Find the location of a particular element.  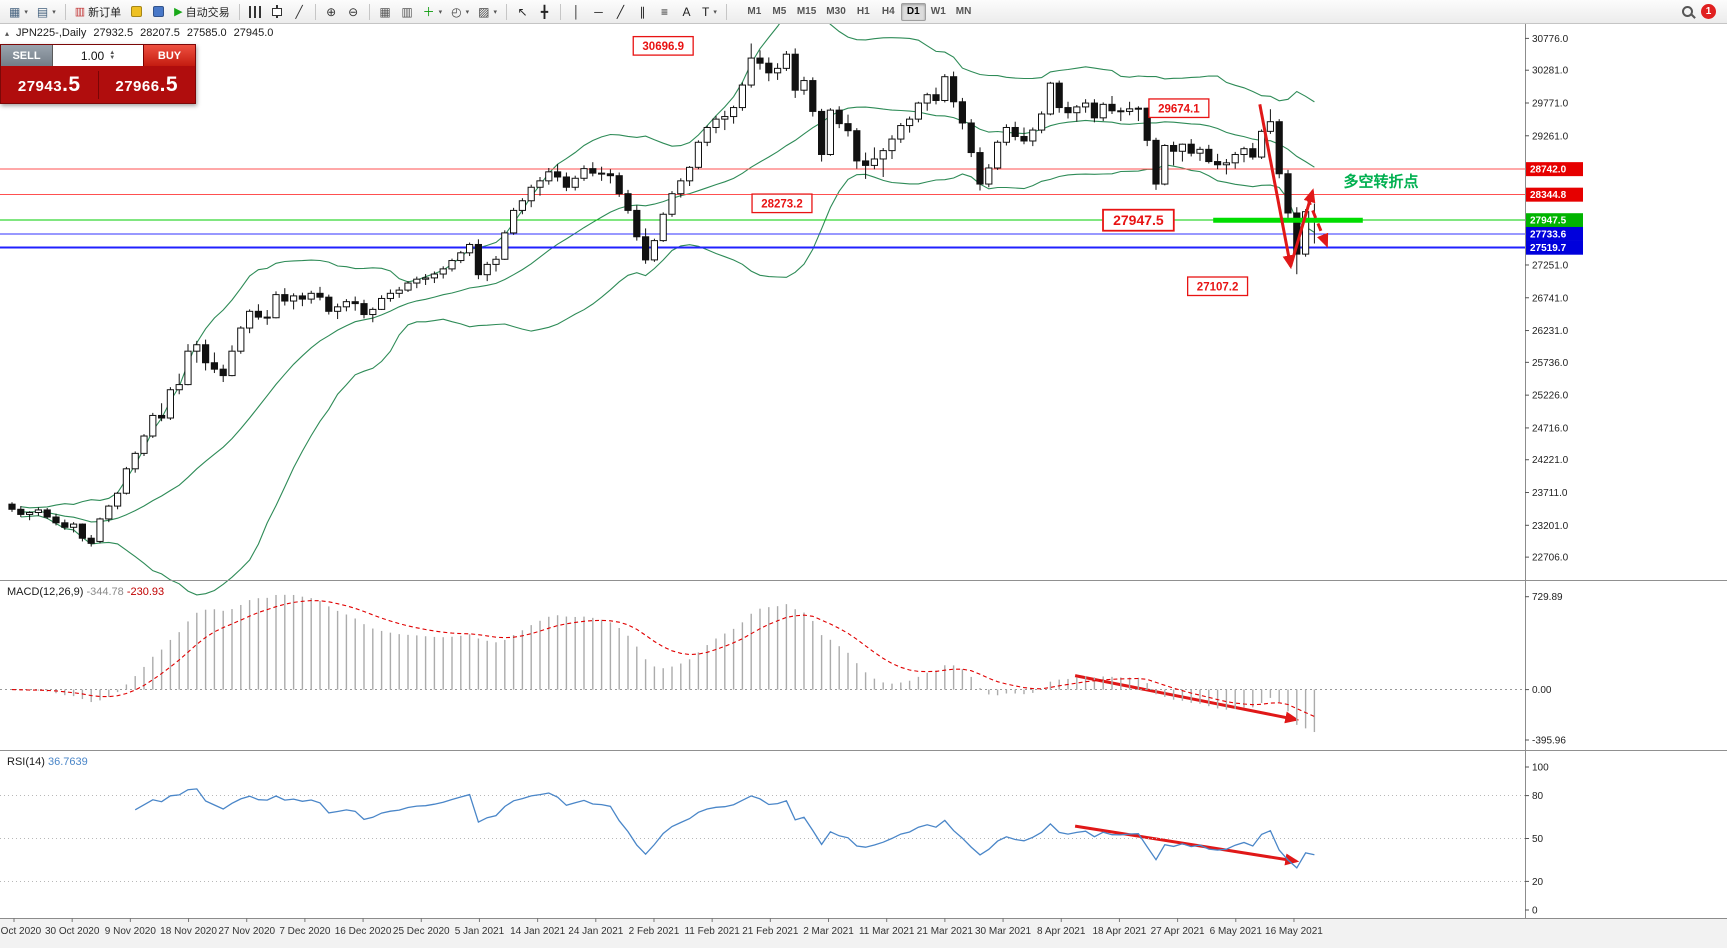

macd-signal-line is located at coordinates (663, 659).